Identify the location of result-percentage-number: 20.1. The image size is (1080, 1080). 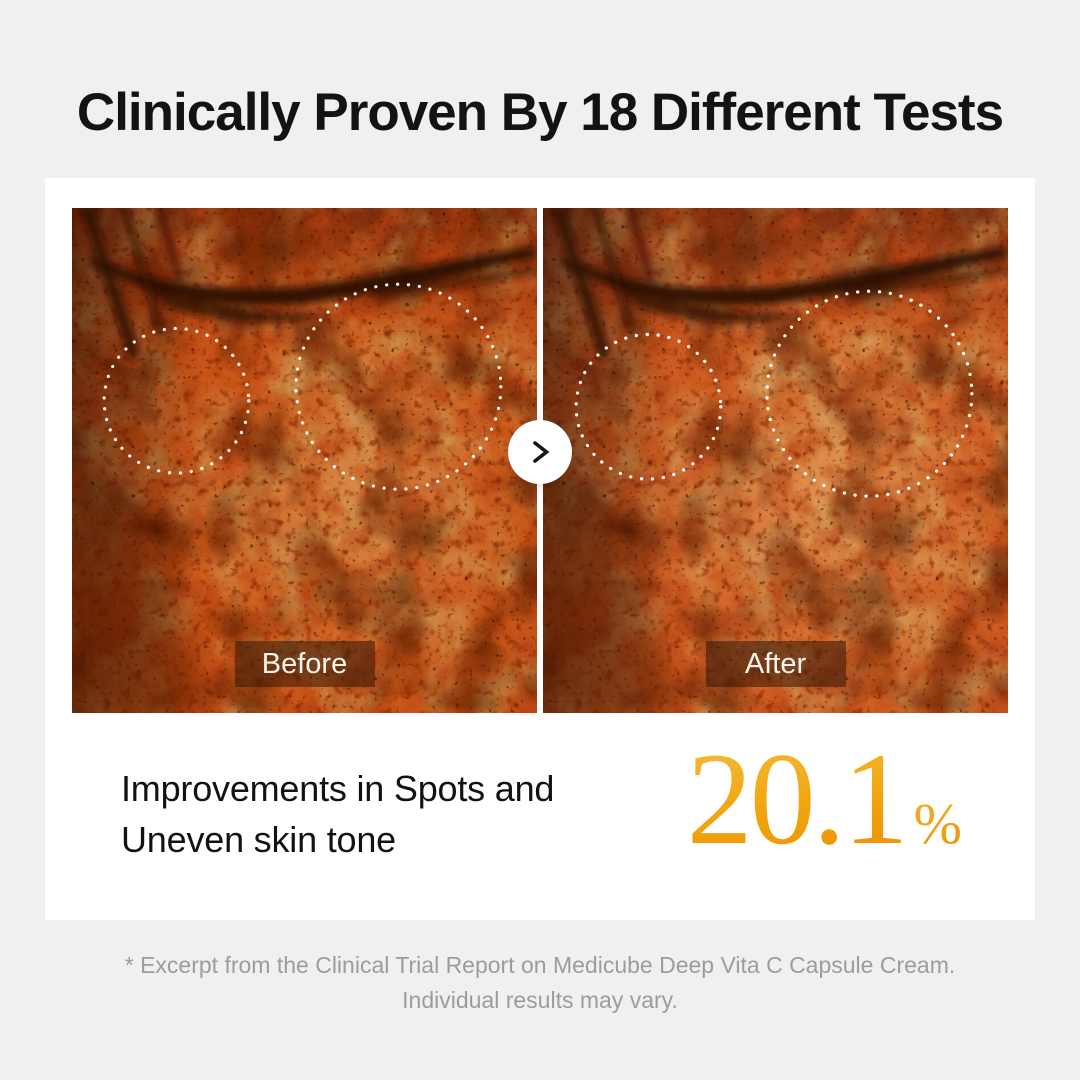
(797, 798).